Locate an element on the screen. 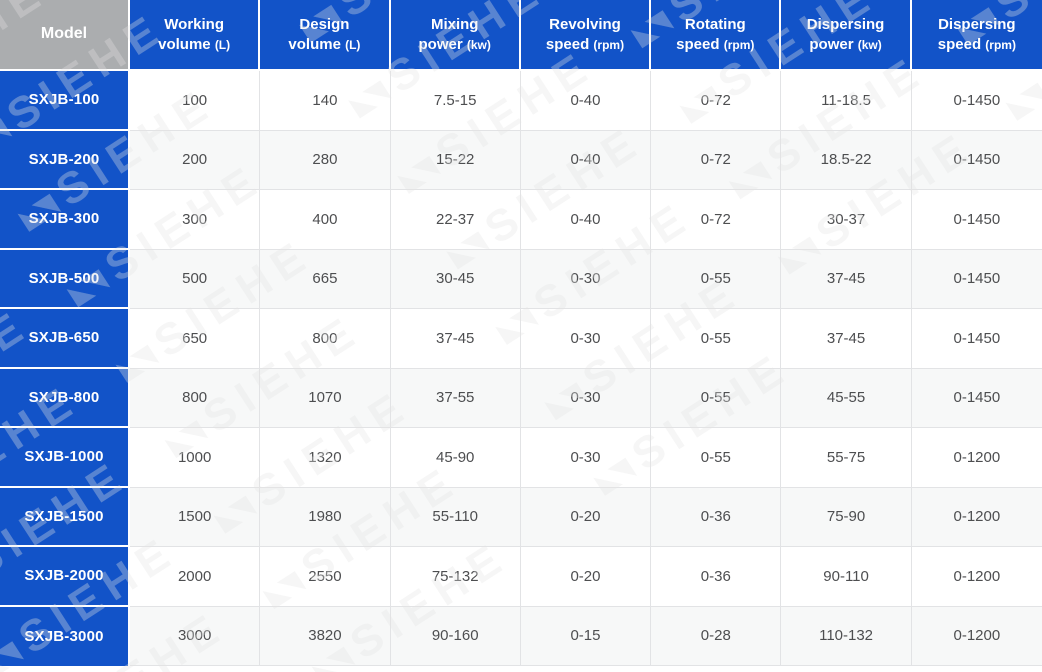 The height and width of the screenshot is (672, 1042). column-header-working-volume: Working volume (L) is located at coordinates (195, 35).